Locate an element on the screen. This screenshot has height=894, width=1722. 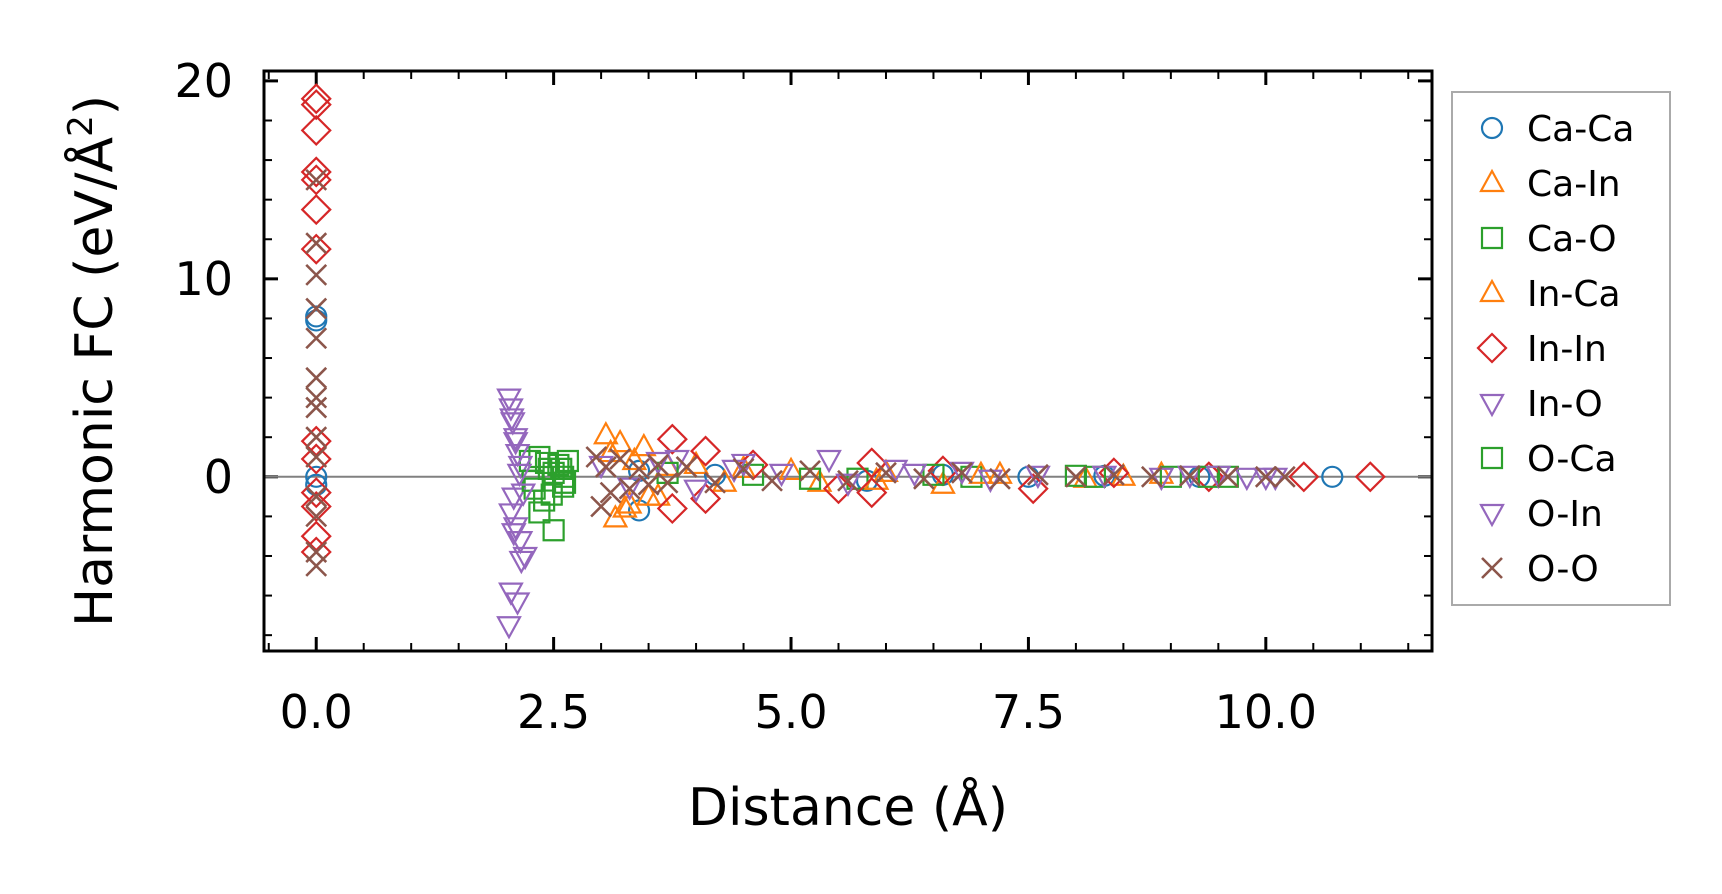
legend-label-in-o: In-O is located at coordinates (1565, 404).